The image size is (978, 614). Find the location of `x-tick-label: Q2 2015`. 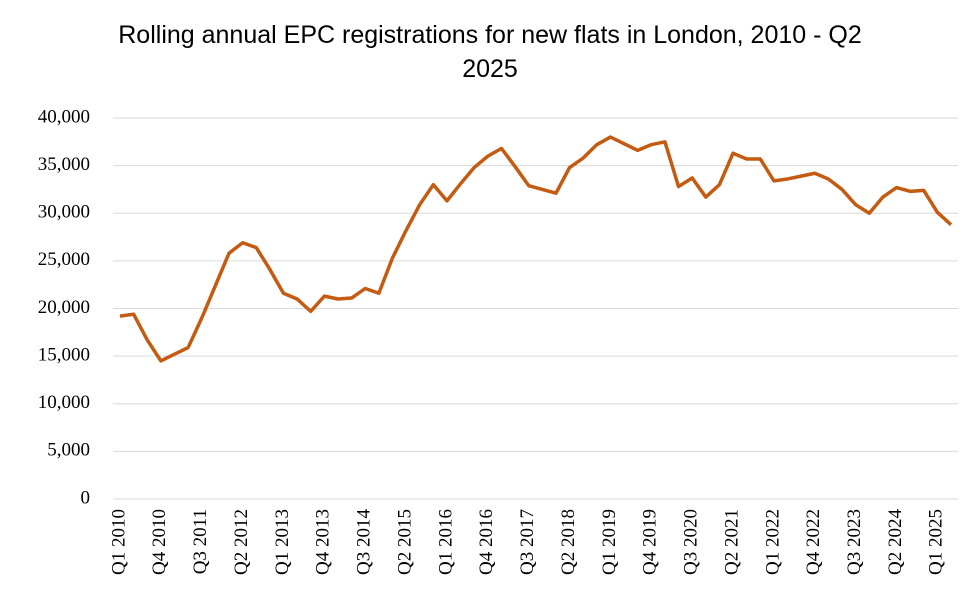

x-tick-label: Q2 2015 is located at coordinates (404, 542).